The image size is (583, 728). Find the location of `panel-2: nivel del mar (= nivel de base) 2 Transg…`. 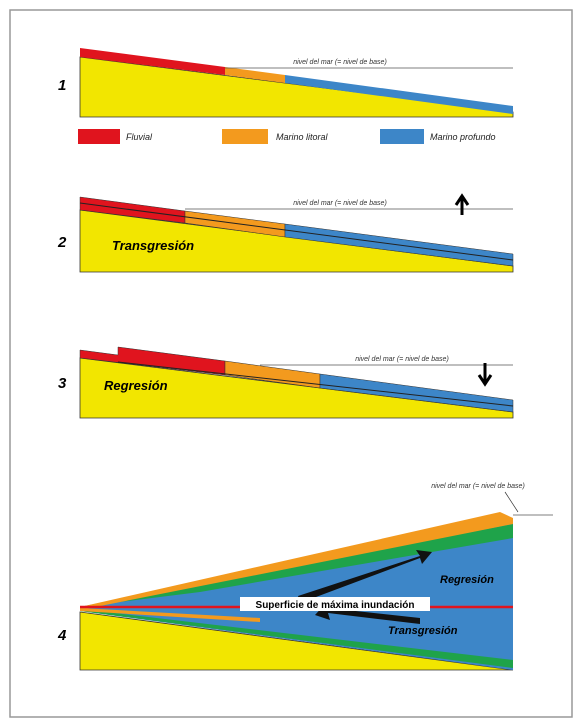

panel-2: nivel del mar (= nivel de base) 2 Transg… is located at coordinates (285, 233).